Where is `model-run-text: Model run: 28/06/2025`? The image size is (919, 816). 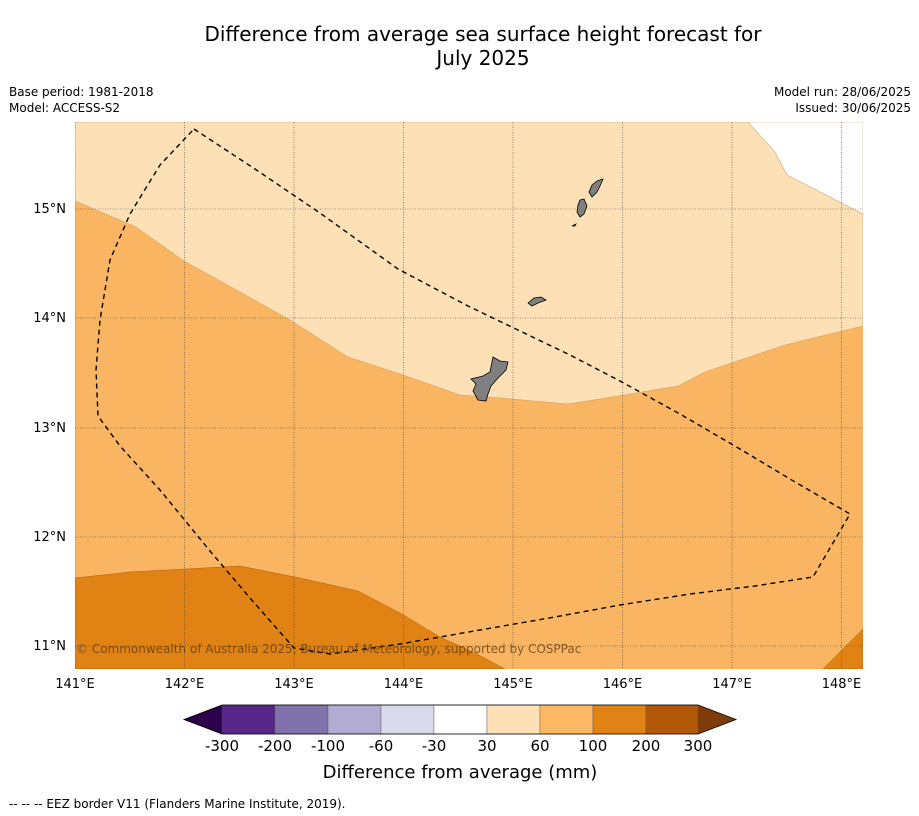
model-run-text: Model run: 28/06/2025 is located at coordinates (842, 92).